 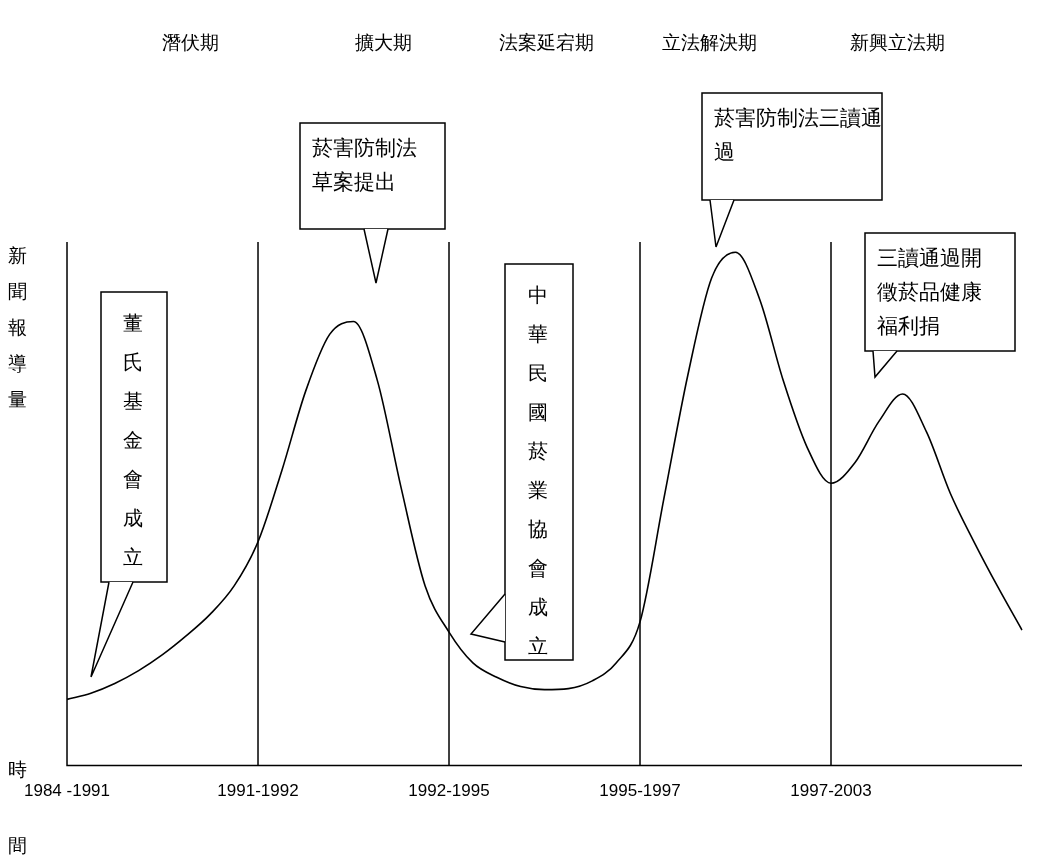 I want to click on x-tick-label: 1984 -1991, so click(x=67, y=791).